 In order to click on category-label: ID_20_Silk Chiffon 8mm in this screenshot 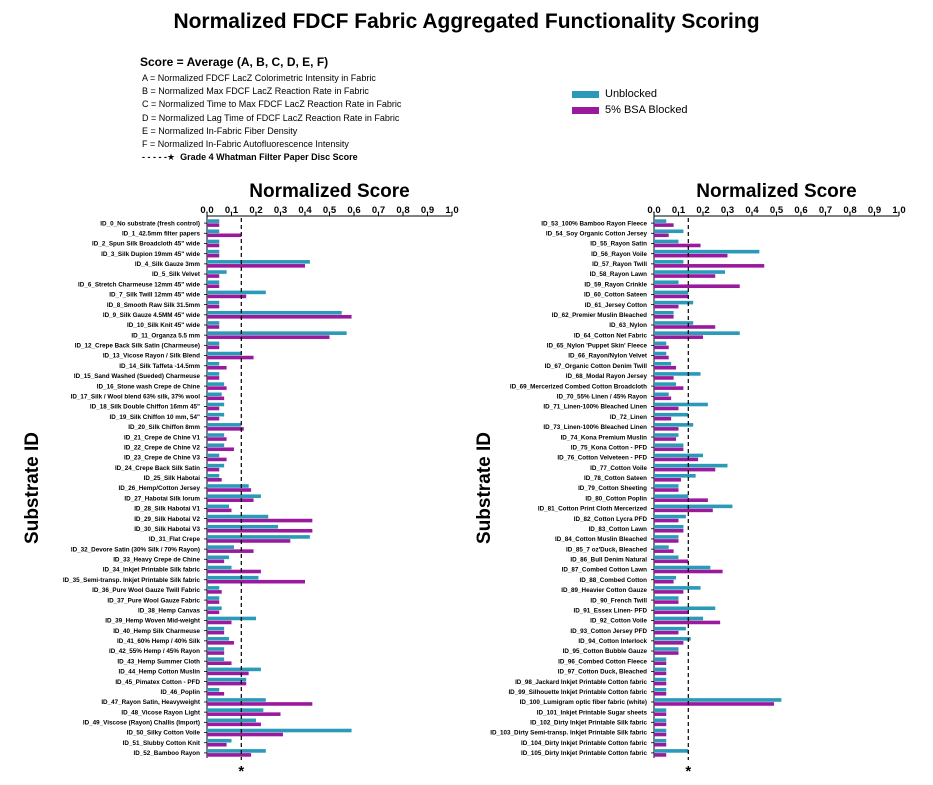, I will do `click(164, 427)`.